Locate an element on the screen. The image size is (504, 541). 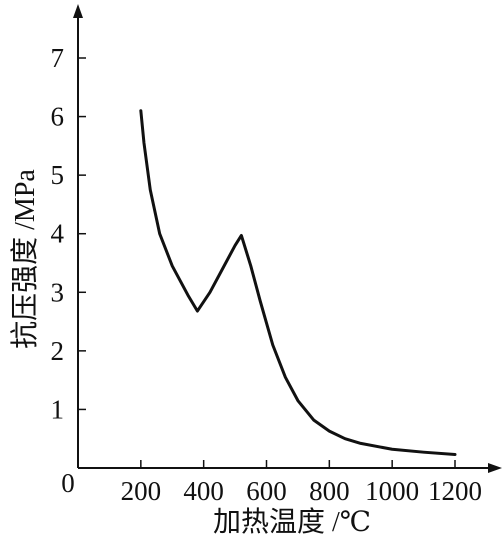
y-tick-label: 1 is located at coordinates (58, 409).